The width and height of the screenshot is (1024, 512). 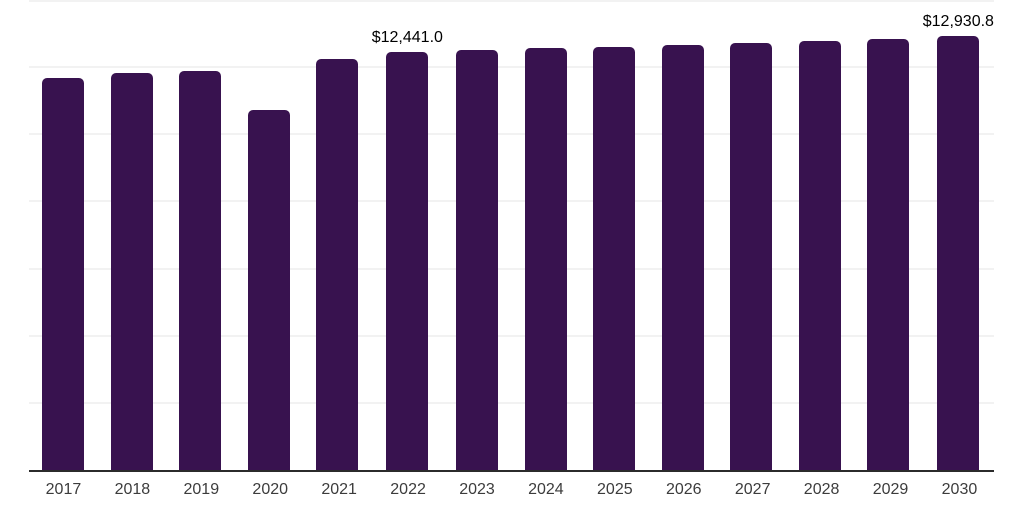 I want to click on bar-slot-2022: $12,441.0, so click(x=407, y=235).